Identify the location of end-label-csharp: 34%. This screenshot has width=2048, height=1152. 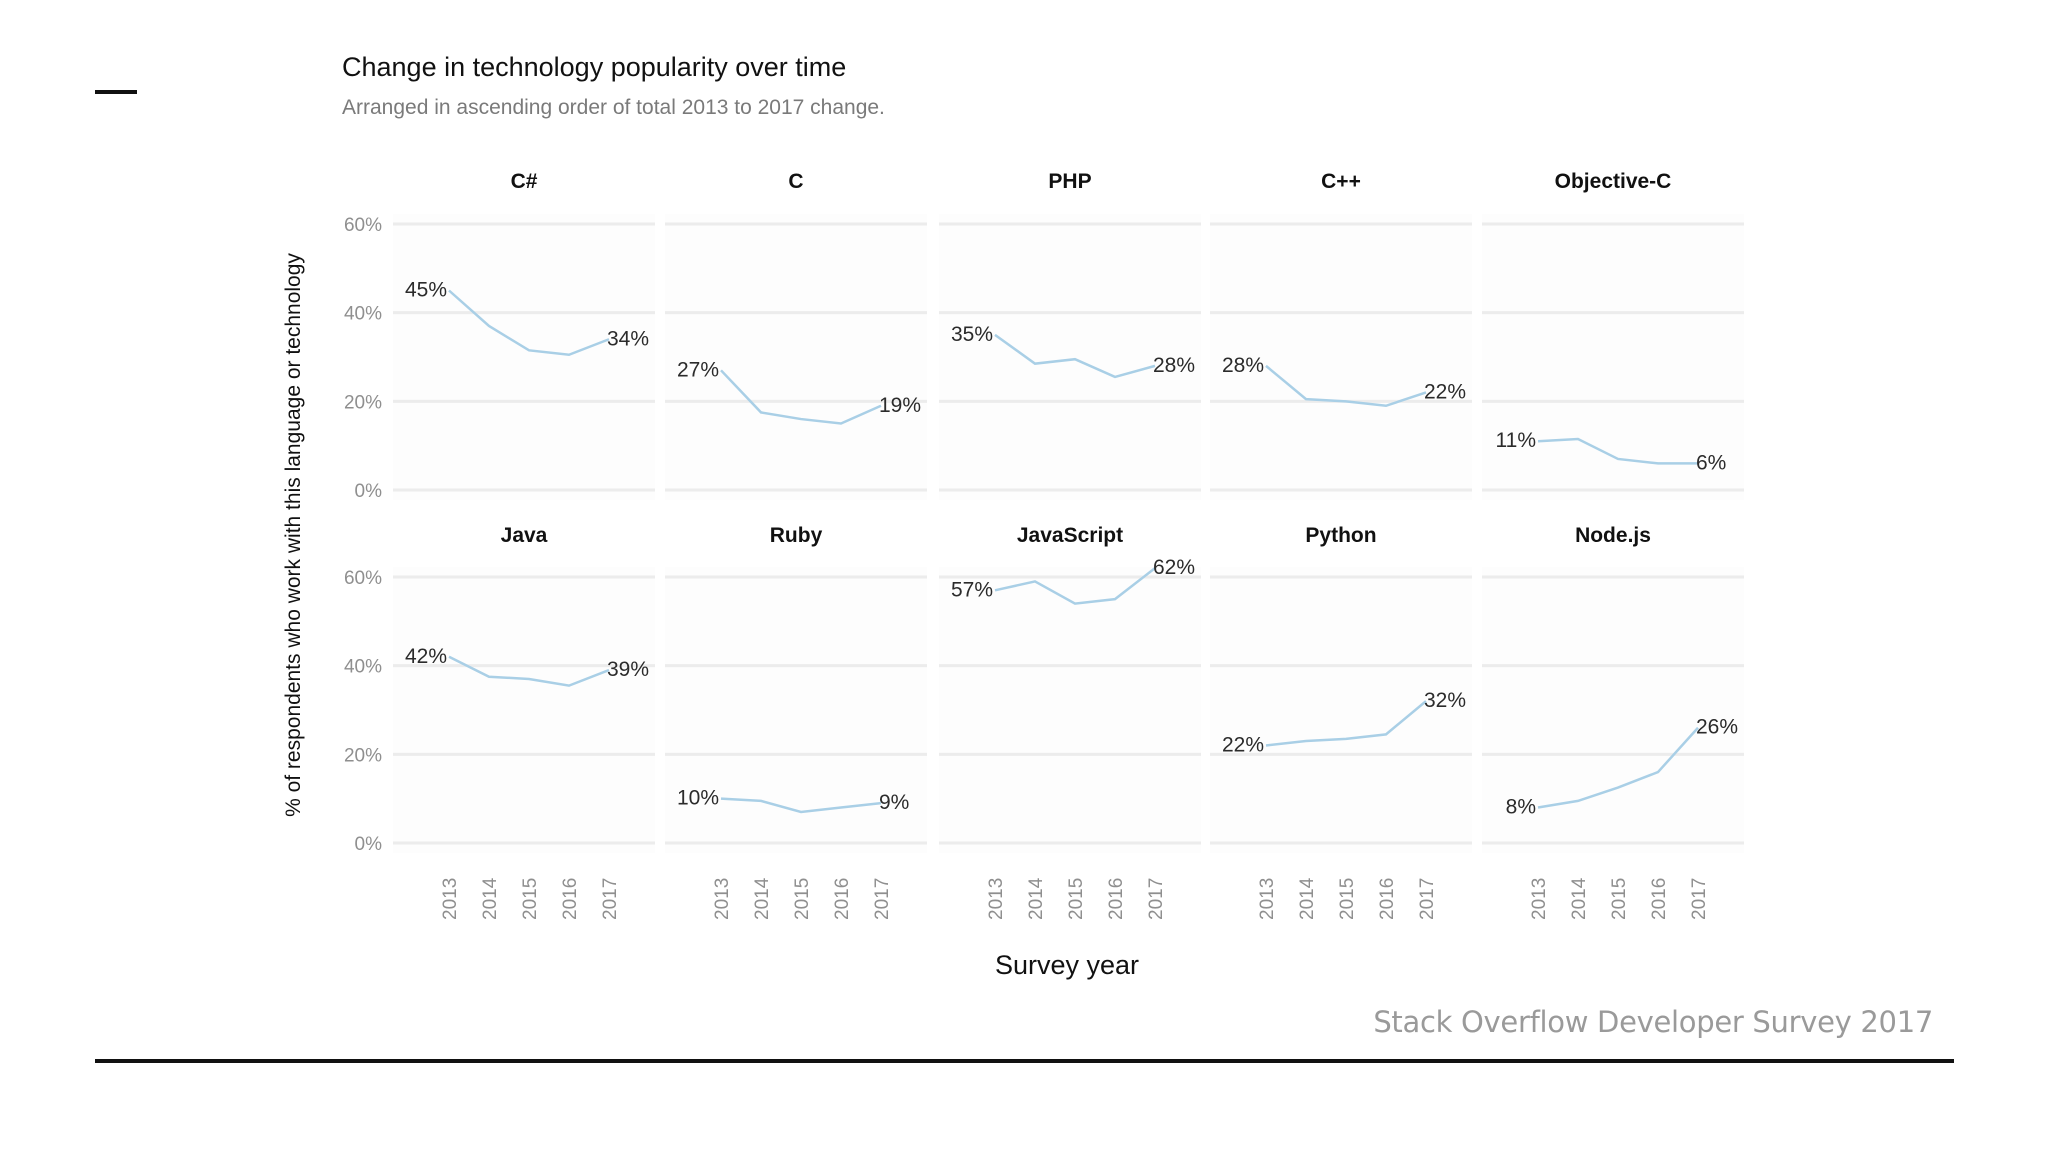
(628, 338).